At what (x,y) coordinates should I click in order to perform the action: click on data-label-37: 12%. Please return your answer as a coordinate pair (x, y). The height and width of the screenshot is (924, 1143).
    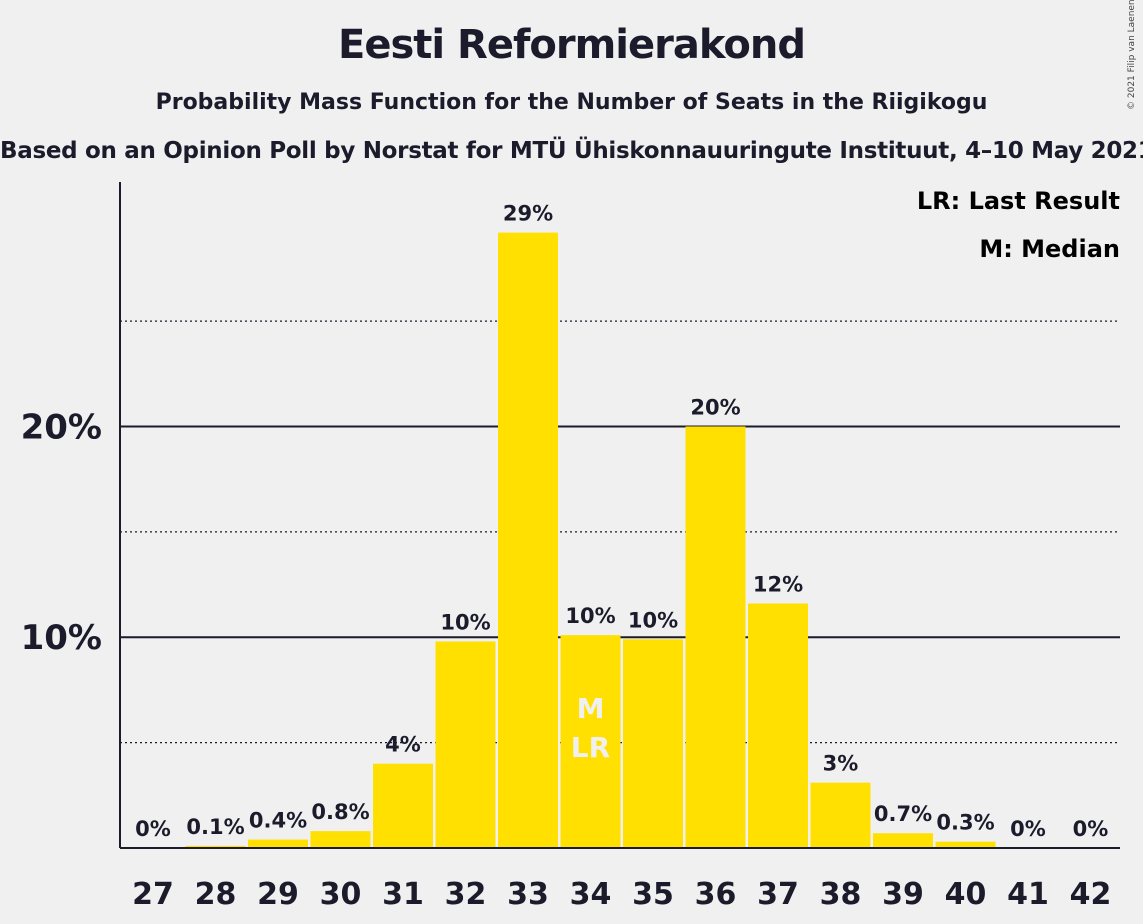
    Looking at the image, I should click on (778, 585).